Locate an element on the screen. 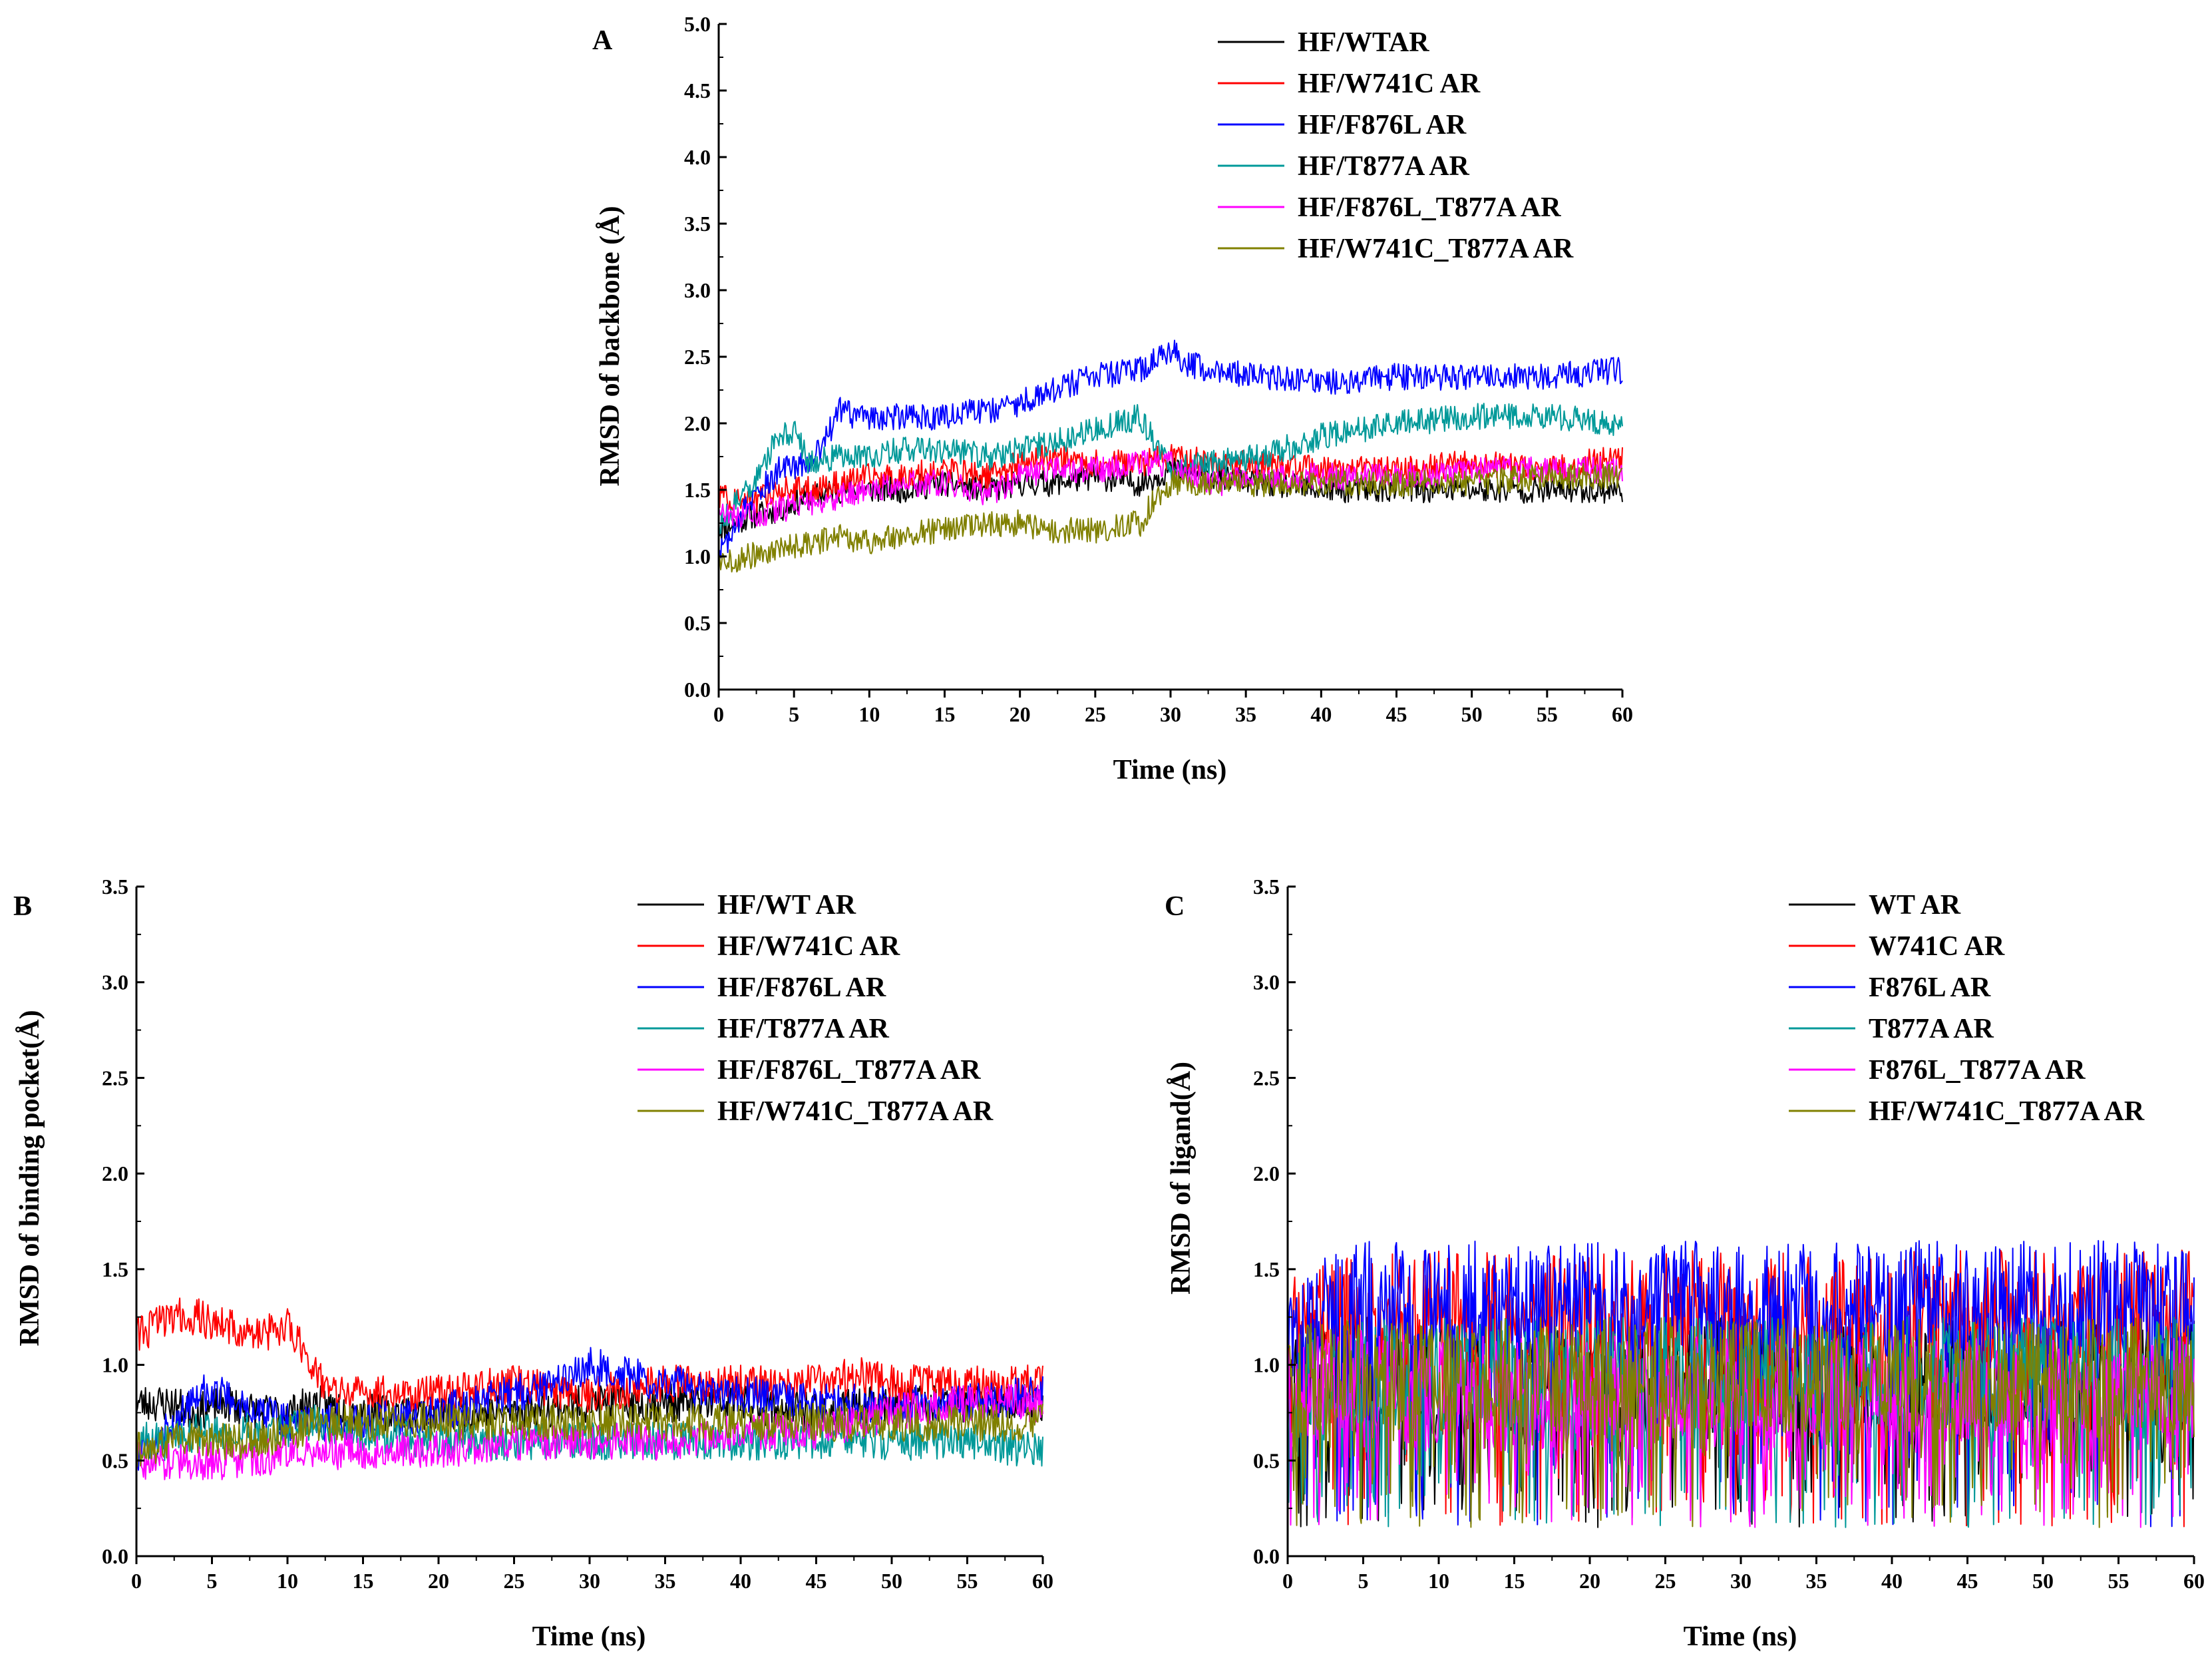 The height and width of the screenshot is (1662, 2212). legend-label: T877A AR is located at coordinates (1931, 1029).